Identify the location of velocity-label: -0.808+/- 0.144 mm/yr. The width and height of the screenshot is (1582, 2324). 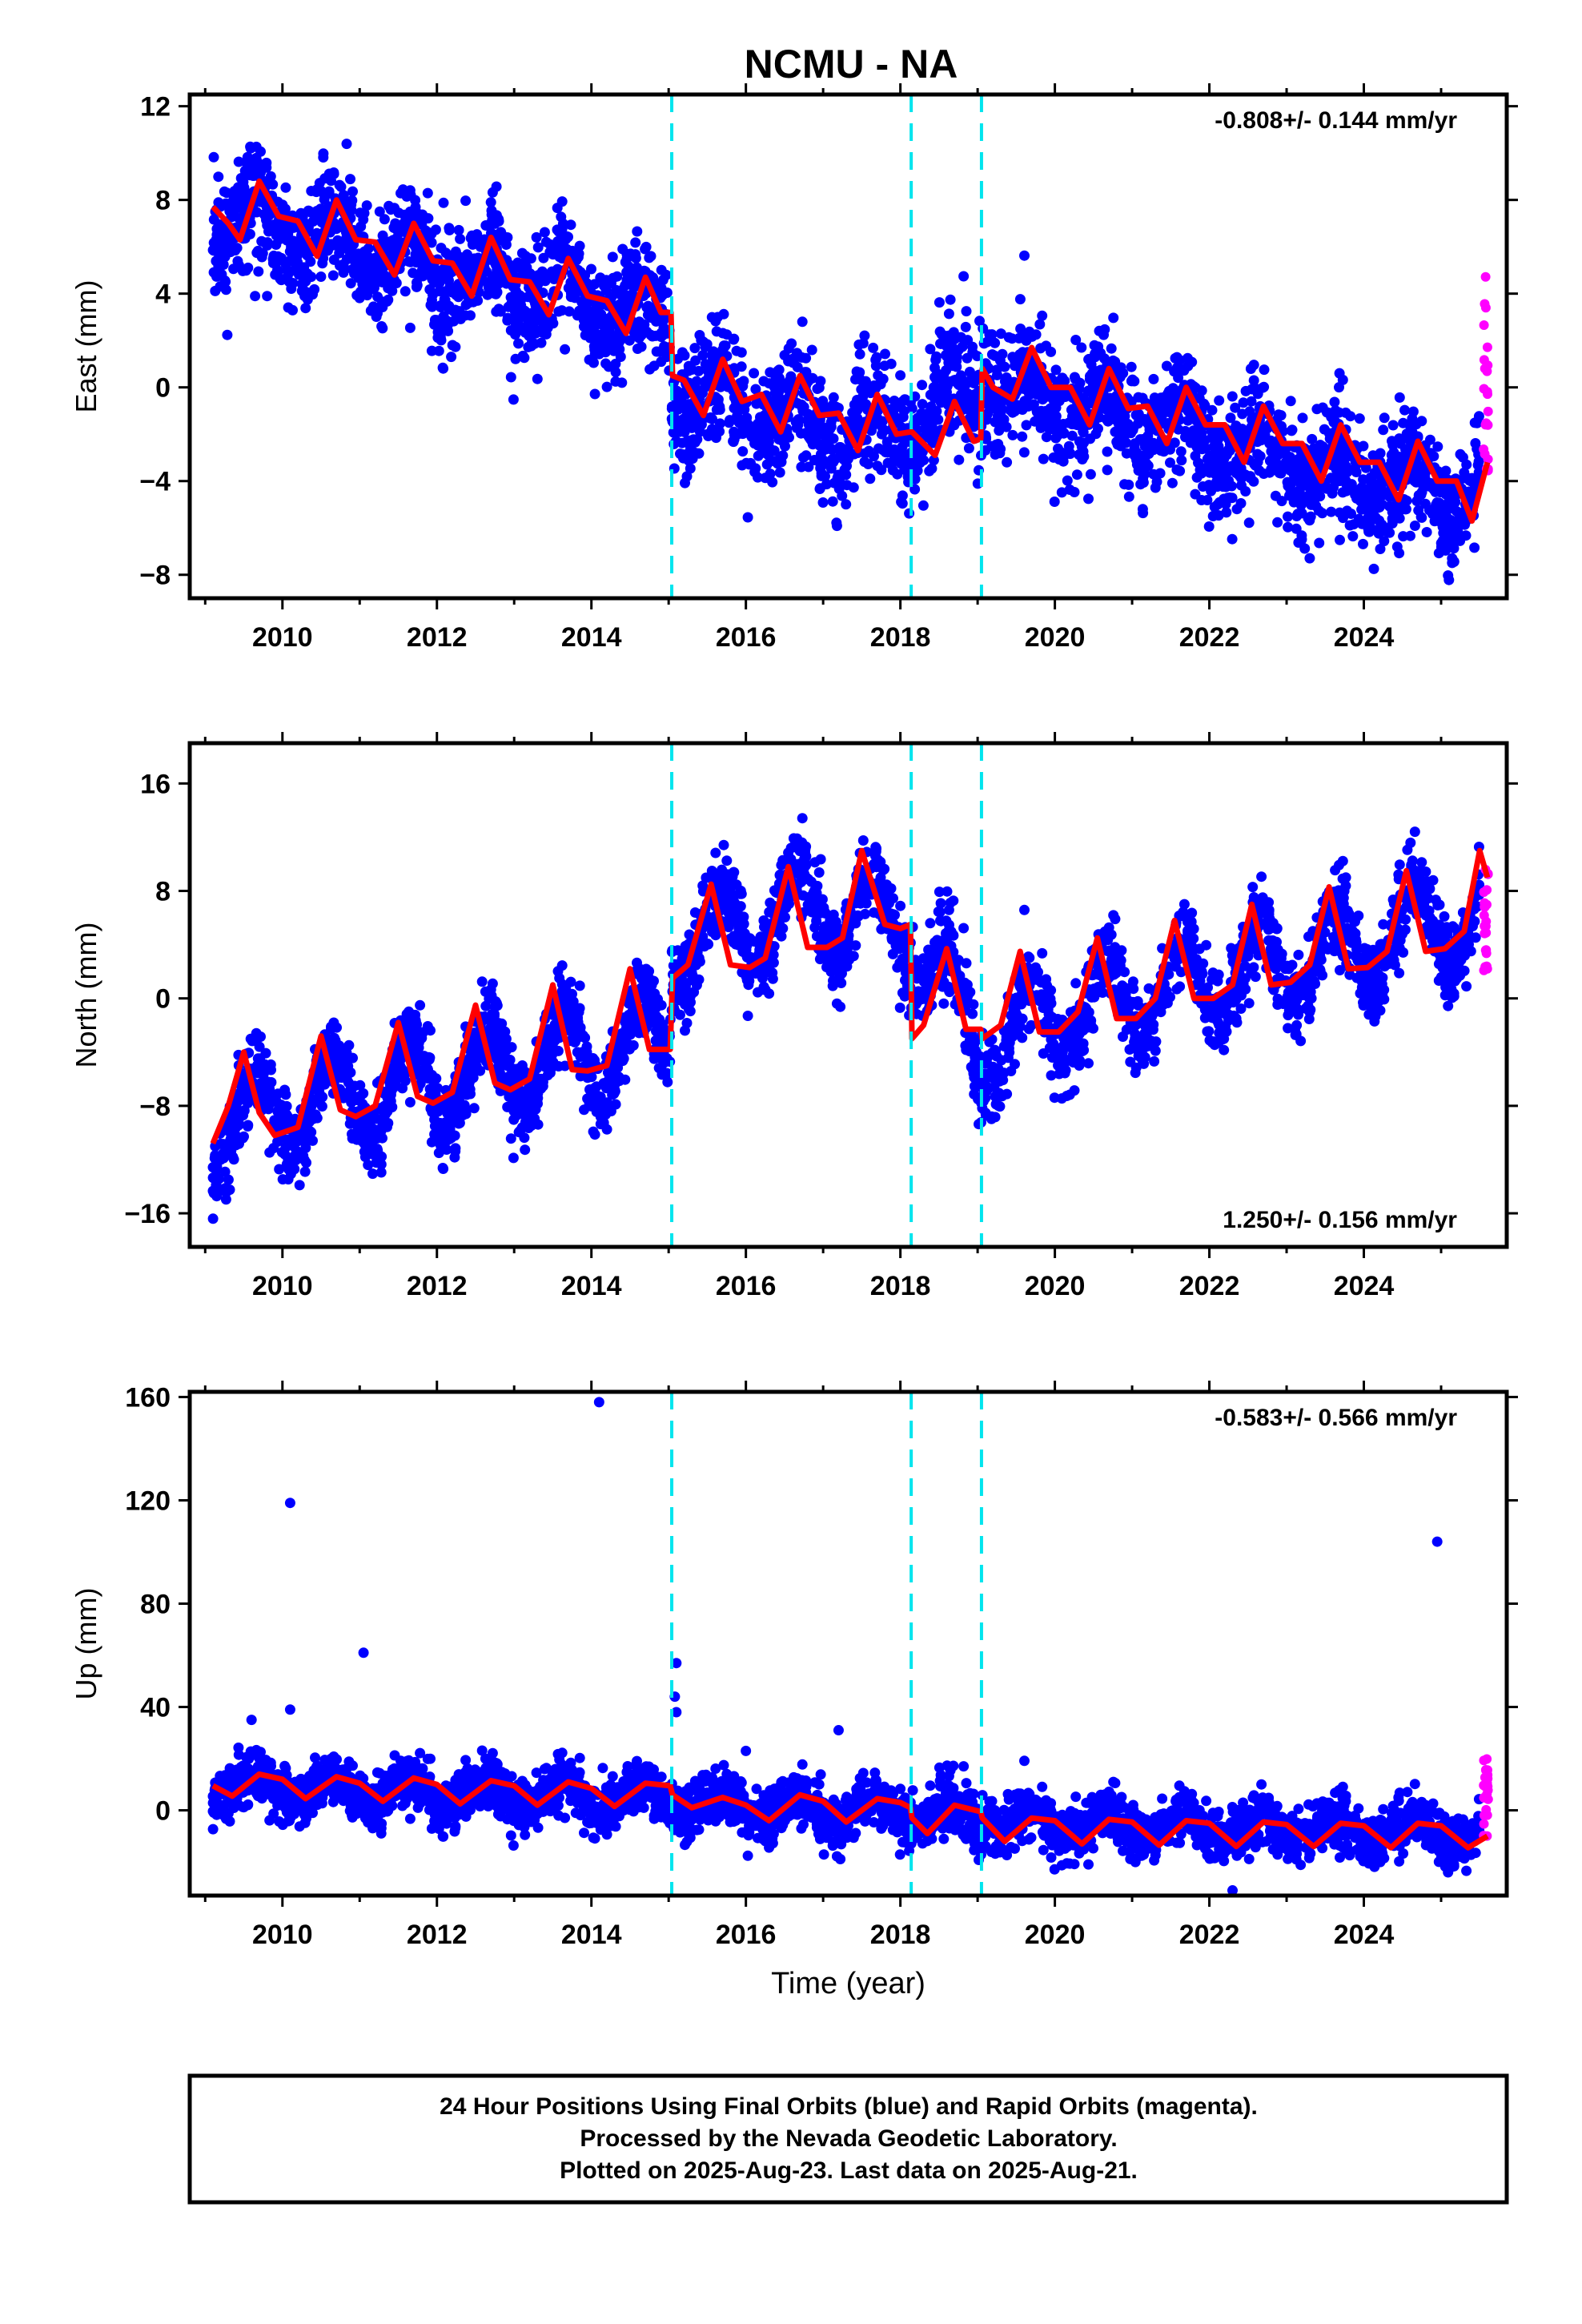
(1336, 121).